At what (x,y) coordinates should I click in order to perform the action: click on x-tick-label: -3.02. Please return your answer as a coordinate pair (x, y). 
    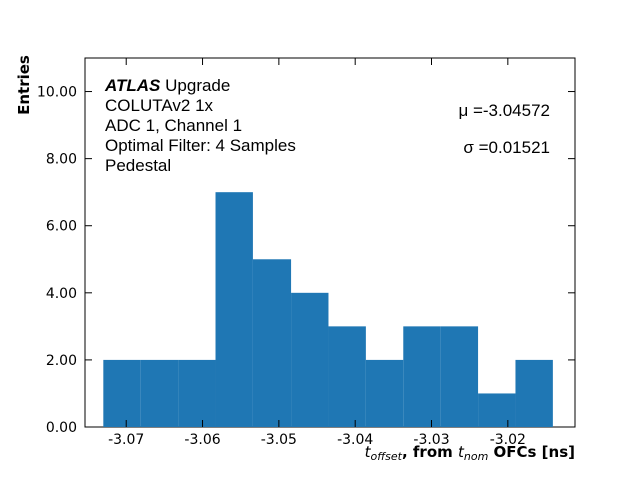
    Looking at the image, I should click on (508, 440).